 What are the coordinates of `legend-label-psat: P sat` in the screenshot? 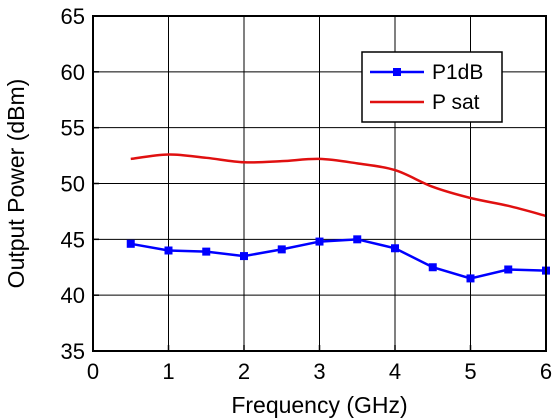 It's located at (456, 102).